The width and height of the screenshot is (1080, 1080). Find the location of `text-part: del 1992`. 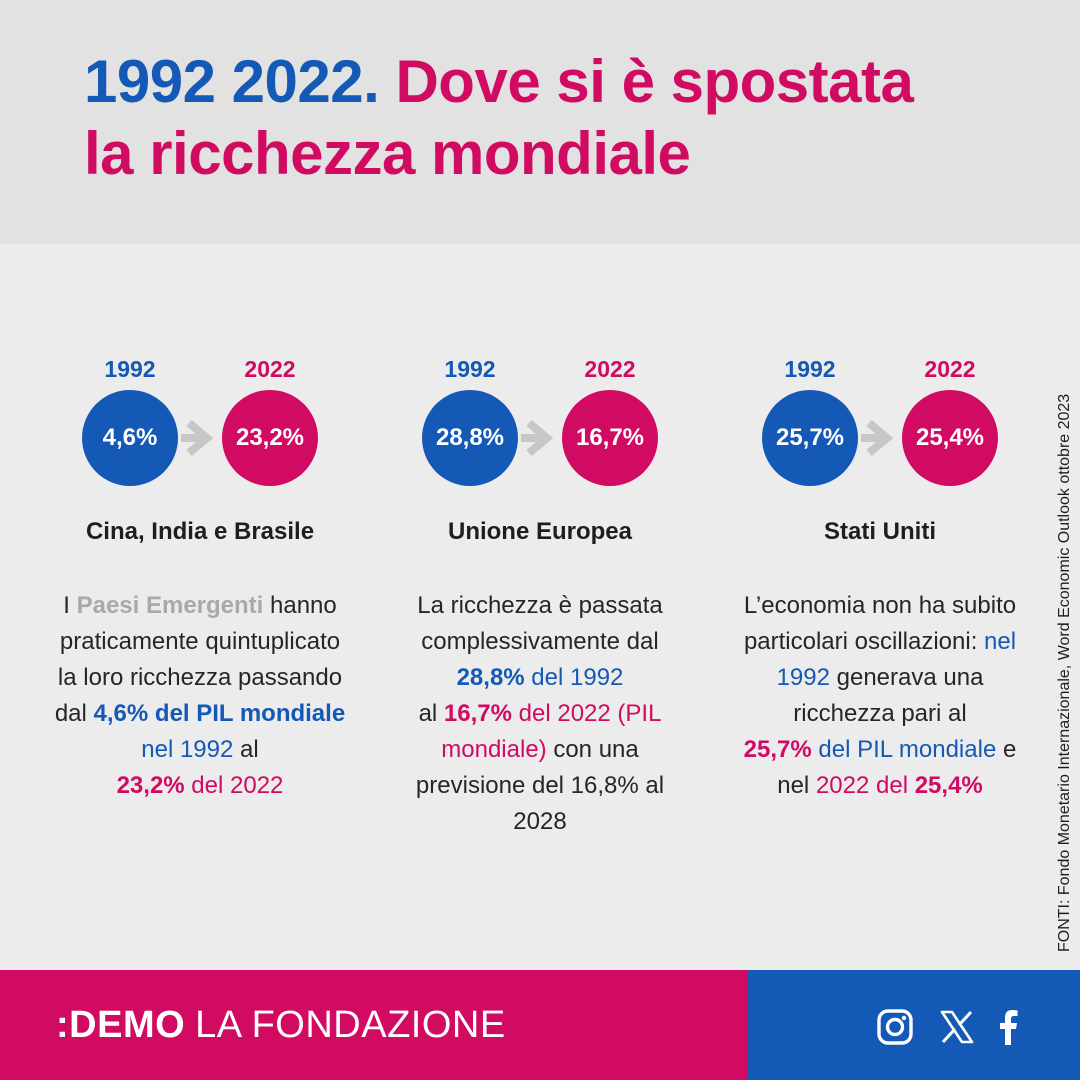

text-part: del 1992 is located at coordinates (574, 677).